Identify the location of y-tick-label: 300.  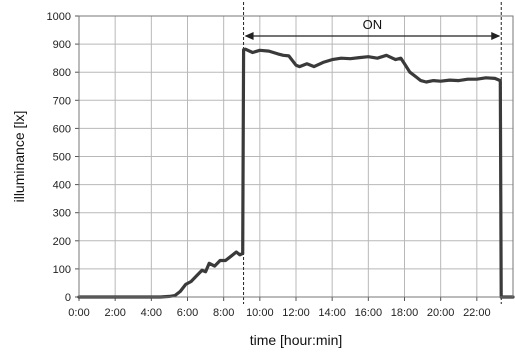
(62, 214).